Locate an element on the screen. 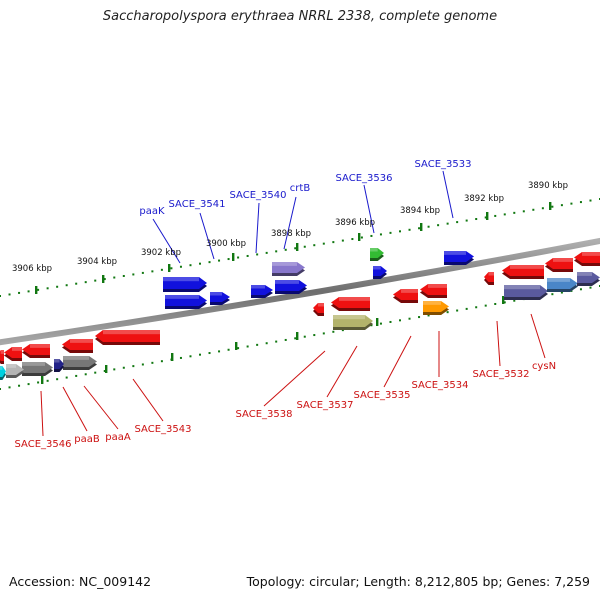  label-SACE_3537-leader is located at coordinates (342, 371).